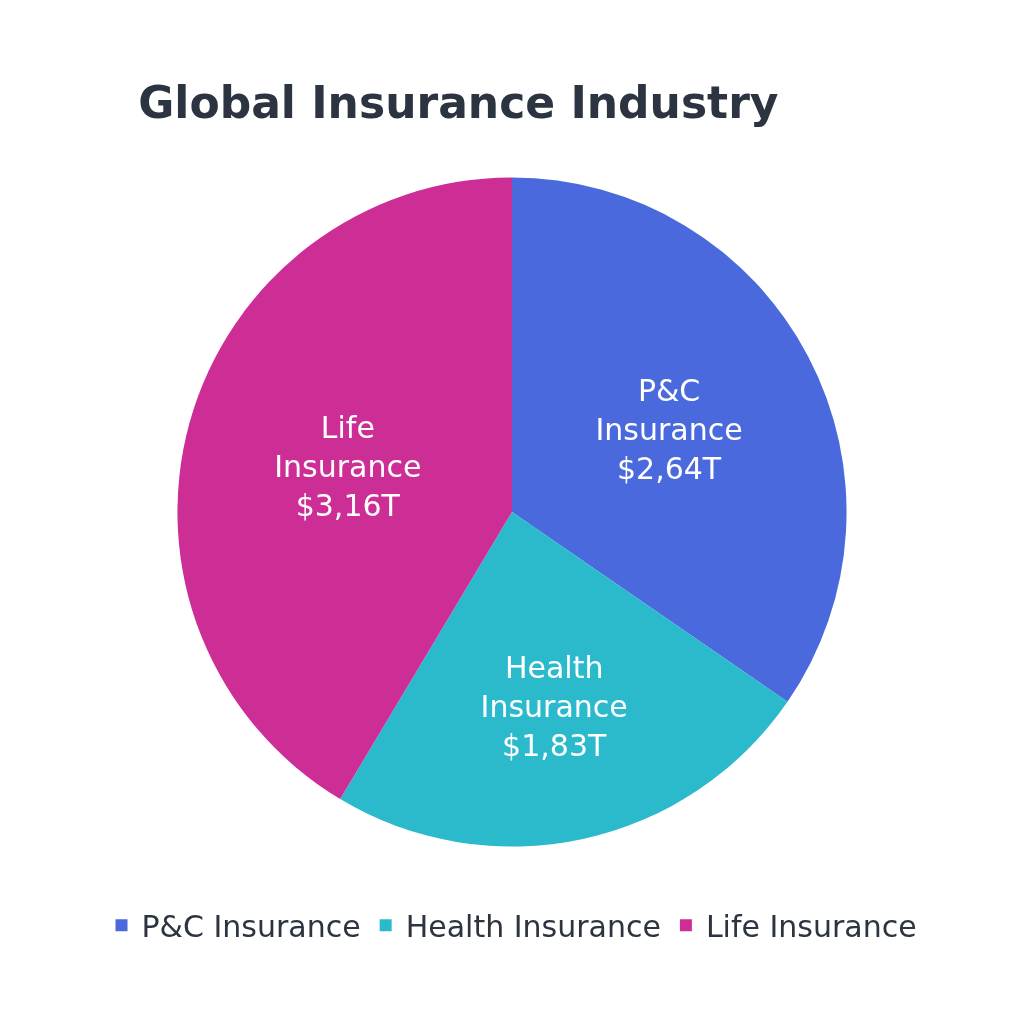 The height and width of the screenshot is (1024, 1024). What do you see at coordinates (669, 468) in the screenshot?
I see `data-label: $2,64T` at bounding box center [669, 468].